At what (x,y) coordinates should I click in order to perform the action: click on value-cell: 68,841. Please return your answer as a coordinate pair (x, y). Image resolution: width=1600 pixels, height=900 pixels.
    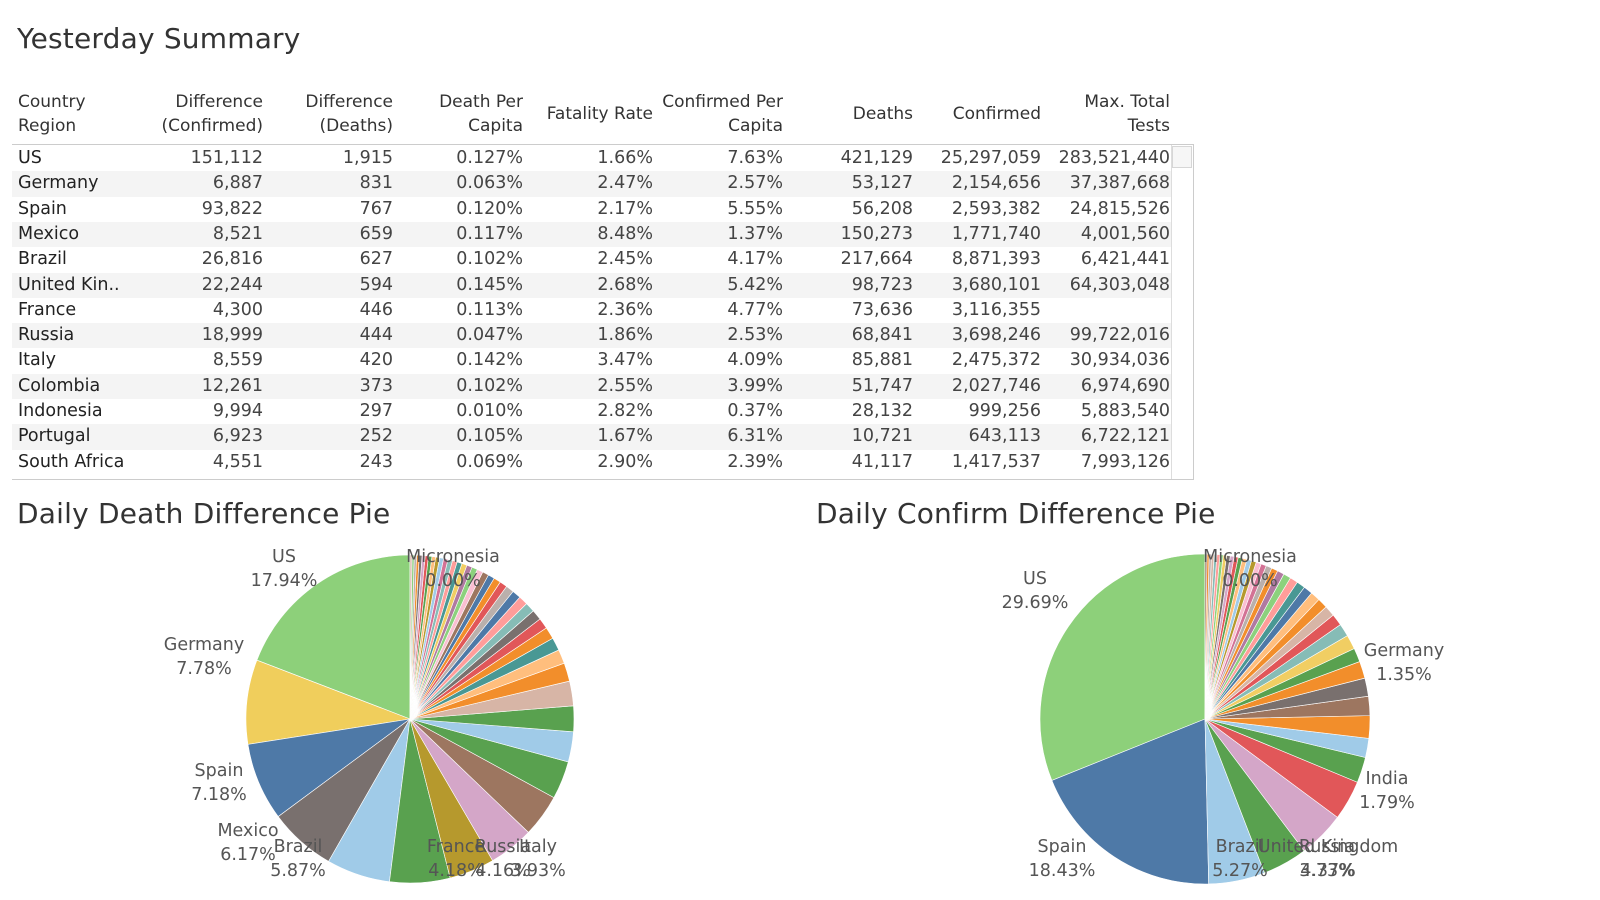
    Looking at the image, I should click on (882, 335).